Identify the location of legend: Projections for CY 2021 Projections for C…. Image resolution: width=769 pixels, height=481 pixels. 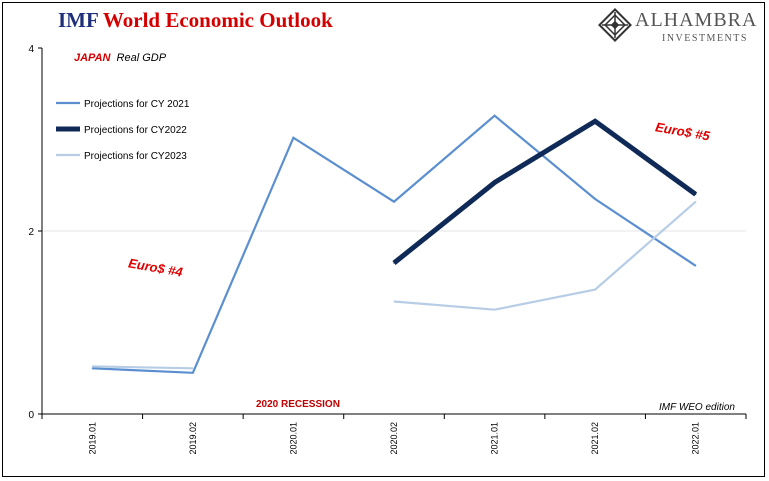
(123, 130).